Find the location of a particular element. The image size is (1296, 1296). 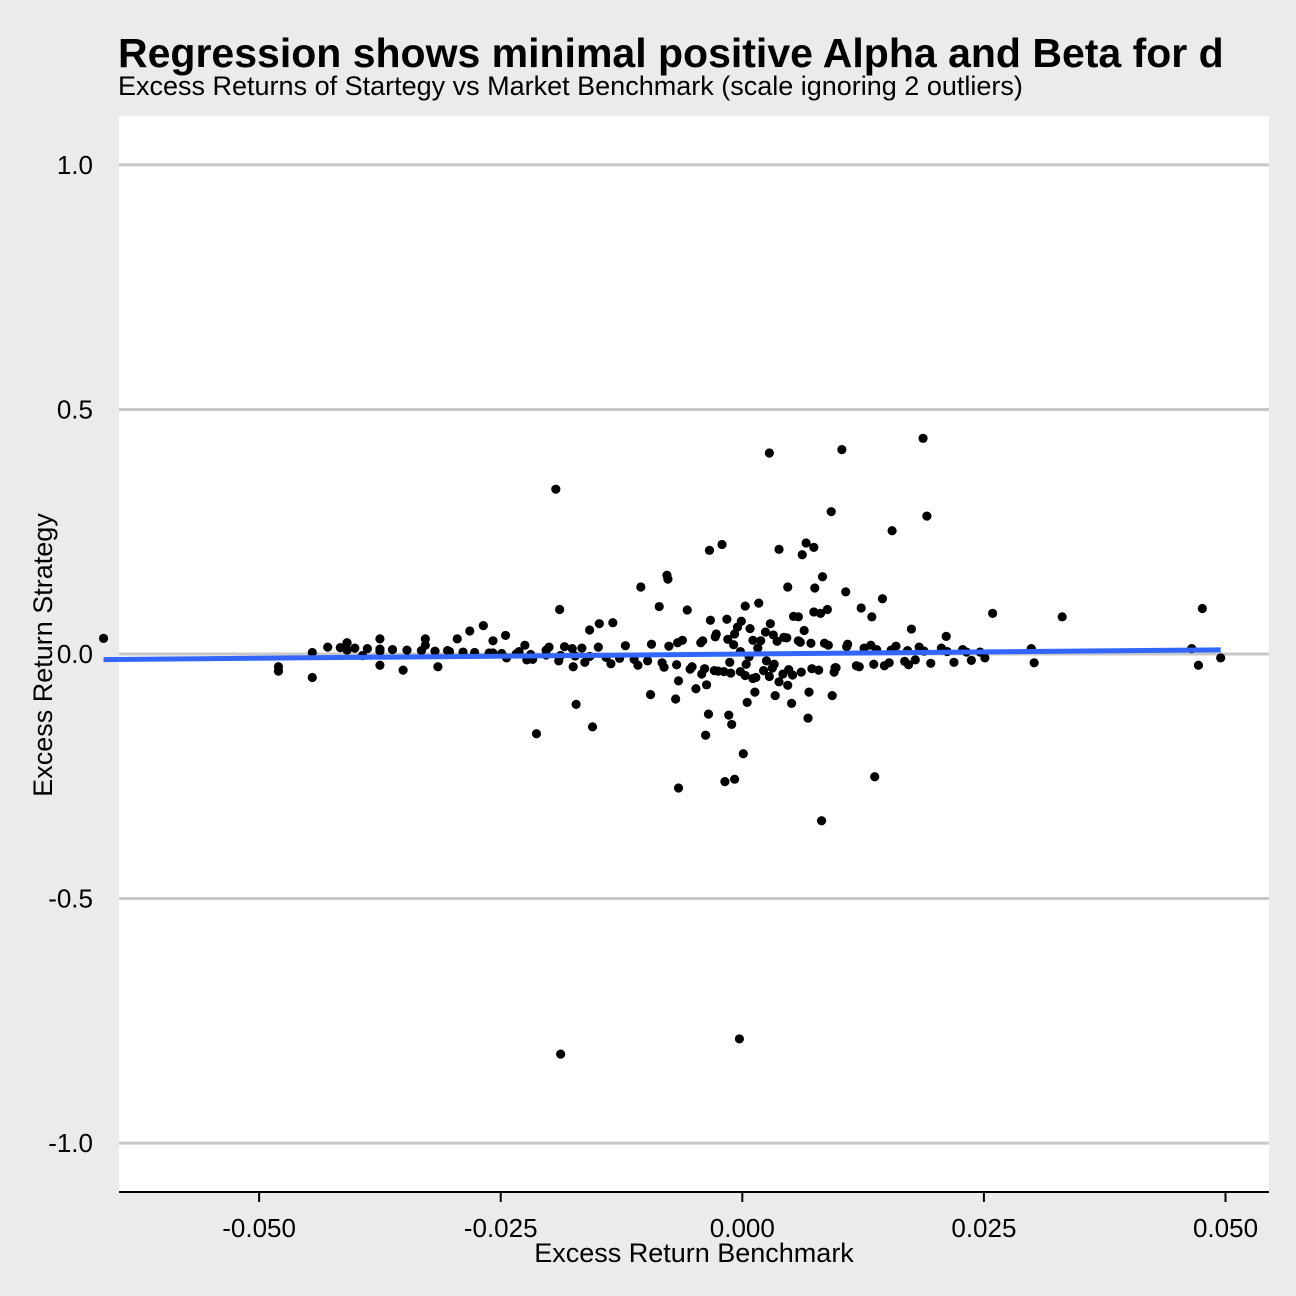

x-tick-label: 0.025 is located at coordinates (983, 1228).